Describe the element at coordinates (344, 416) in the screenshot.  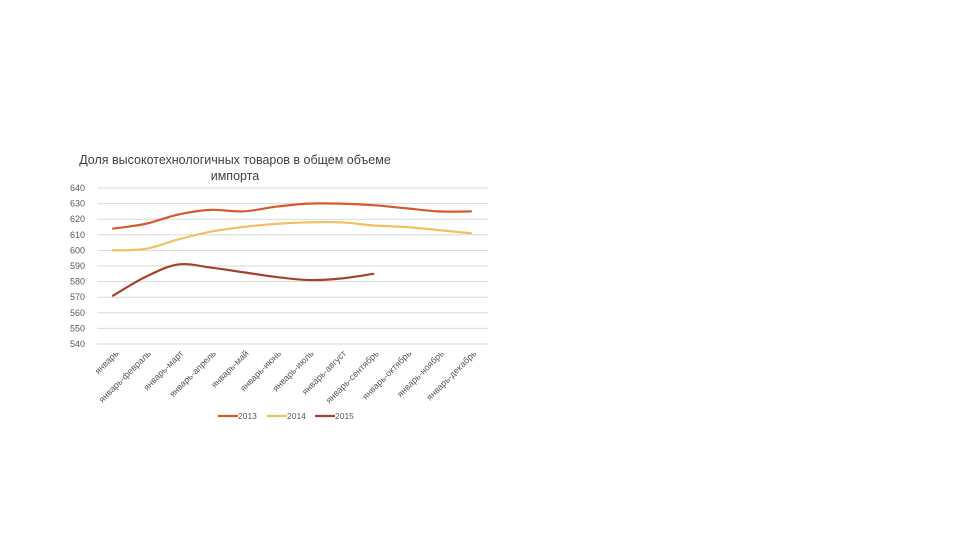
I see `legend-label-2015: 2015` at that location.